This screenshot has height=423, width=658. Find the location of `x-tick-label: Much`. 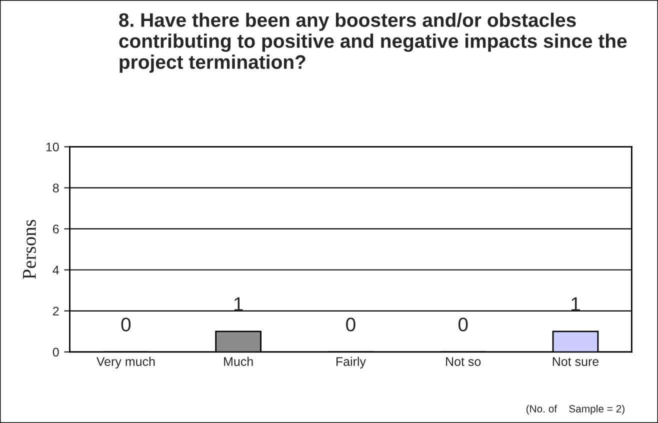

x-tick-label: Much is located at coordinates (238, 361).